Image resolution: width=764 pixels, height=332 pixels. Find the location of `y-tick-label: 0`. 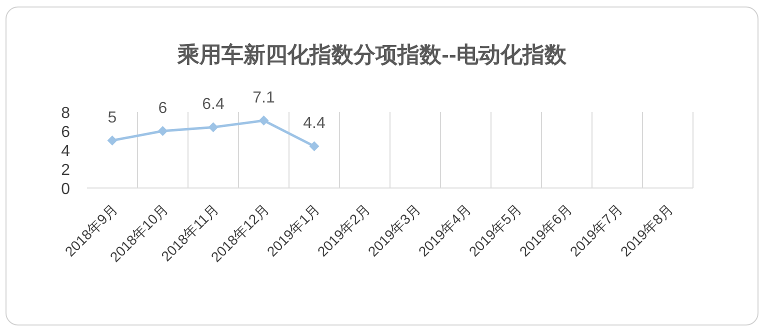

y-tick-label: 0 is located at coordinates (65, 189).